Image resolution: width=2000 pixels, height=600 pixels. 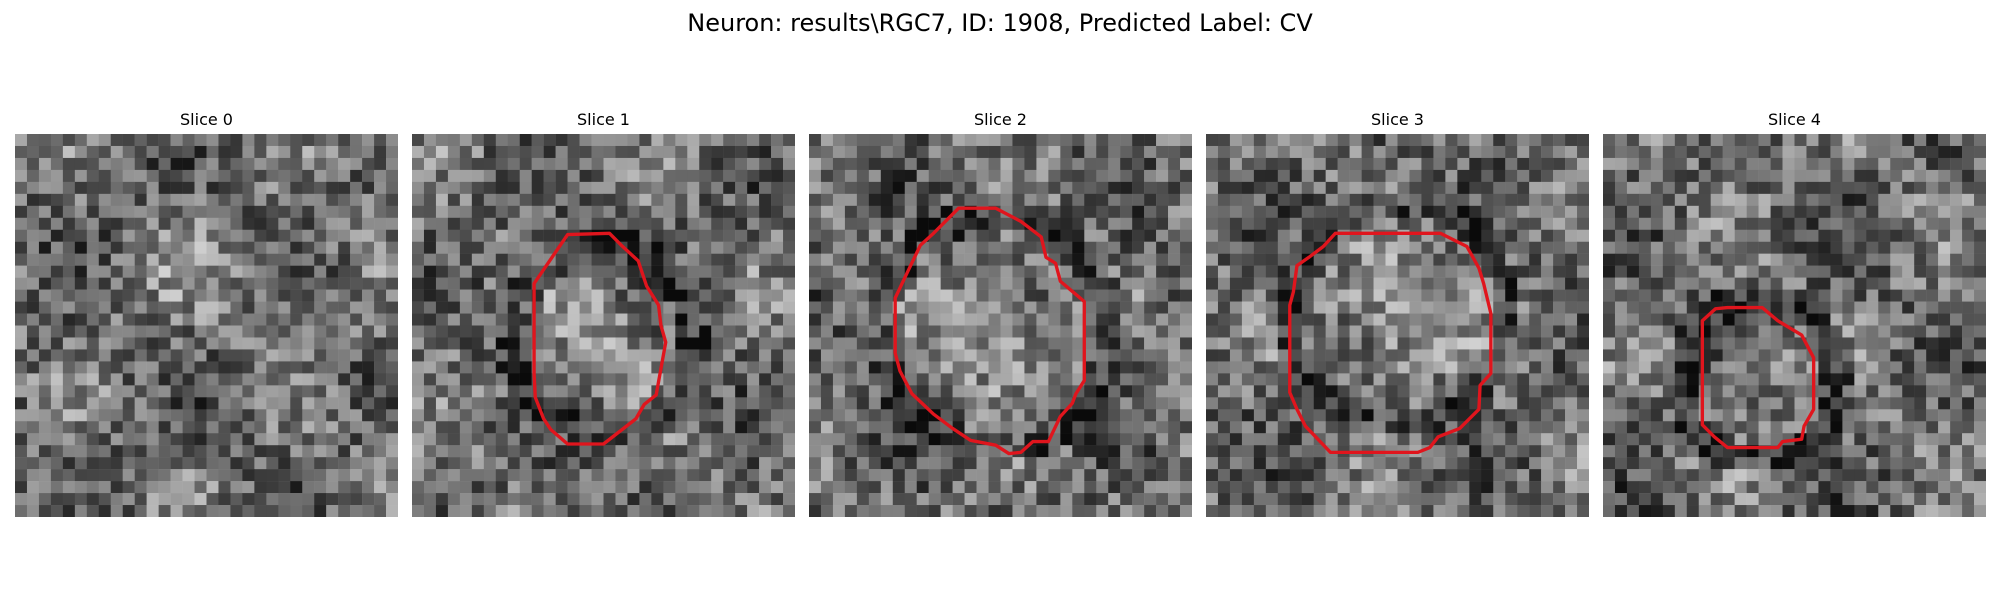 What do you see at coordinates (1000, 119) in the screenshot?
I see `slice-title: Slice 2` at bounding box center [1000, 119].